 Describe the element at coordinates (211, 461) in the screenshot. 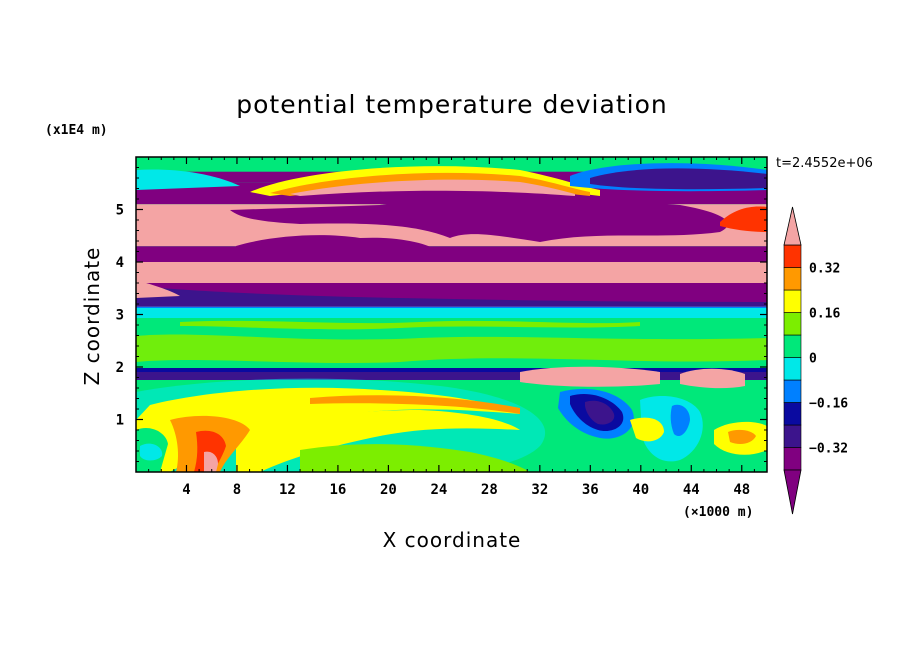

I see `lower-pink-core` at that location.